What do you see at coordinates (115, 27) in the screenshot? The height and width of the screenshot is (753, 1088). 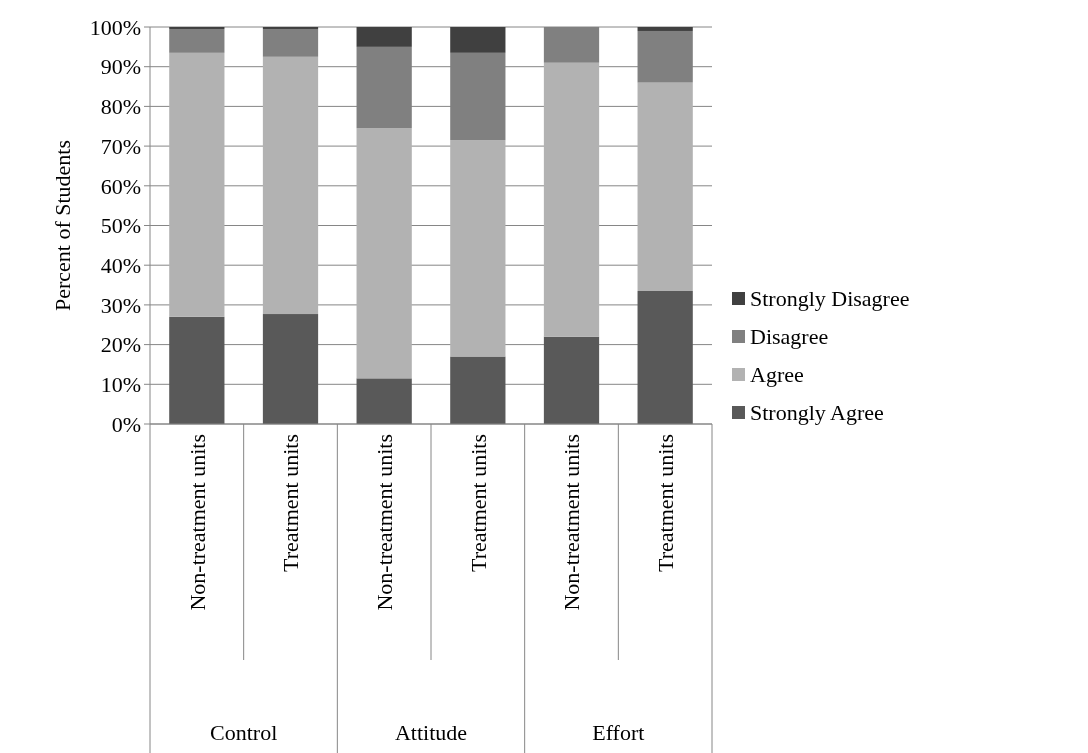 I see `y-tick-label: 100%` at bounding box center [115, 27].